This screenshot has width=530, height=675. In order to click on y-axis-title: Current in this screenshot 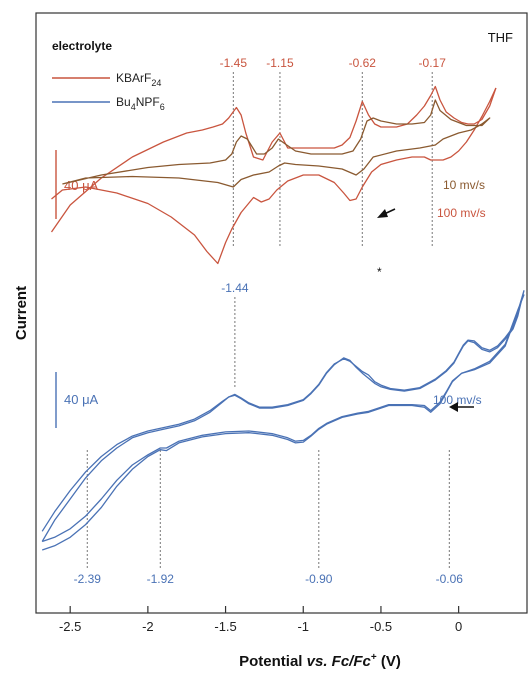, I will do `click(21, 313)`.